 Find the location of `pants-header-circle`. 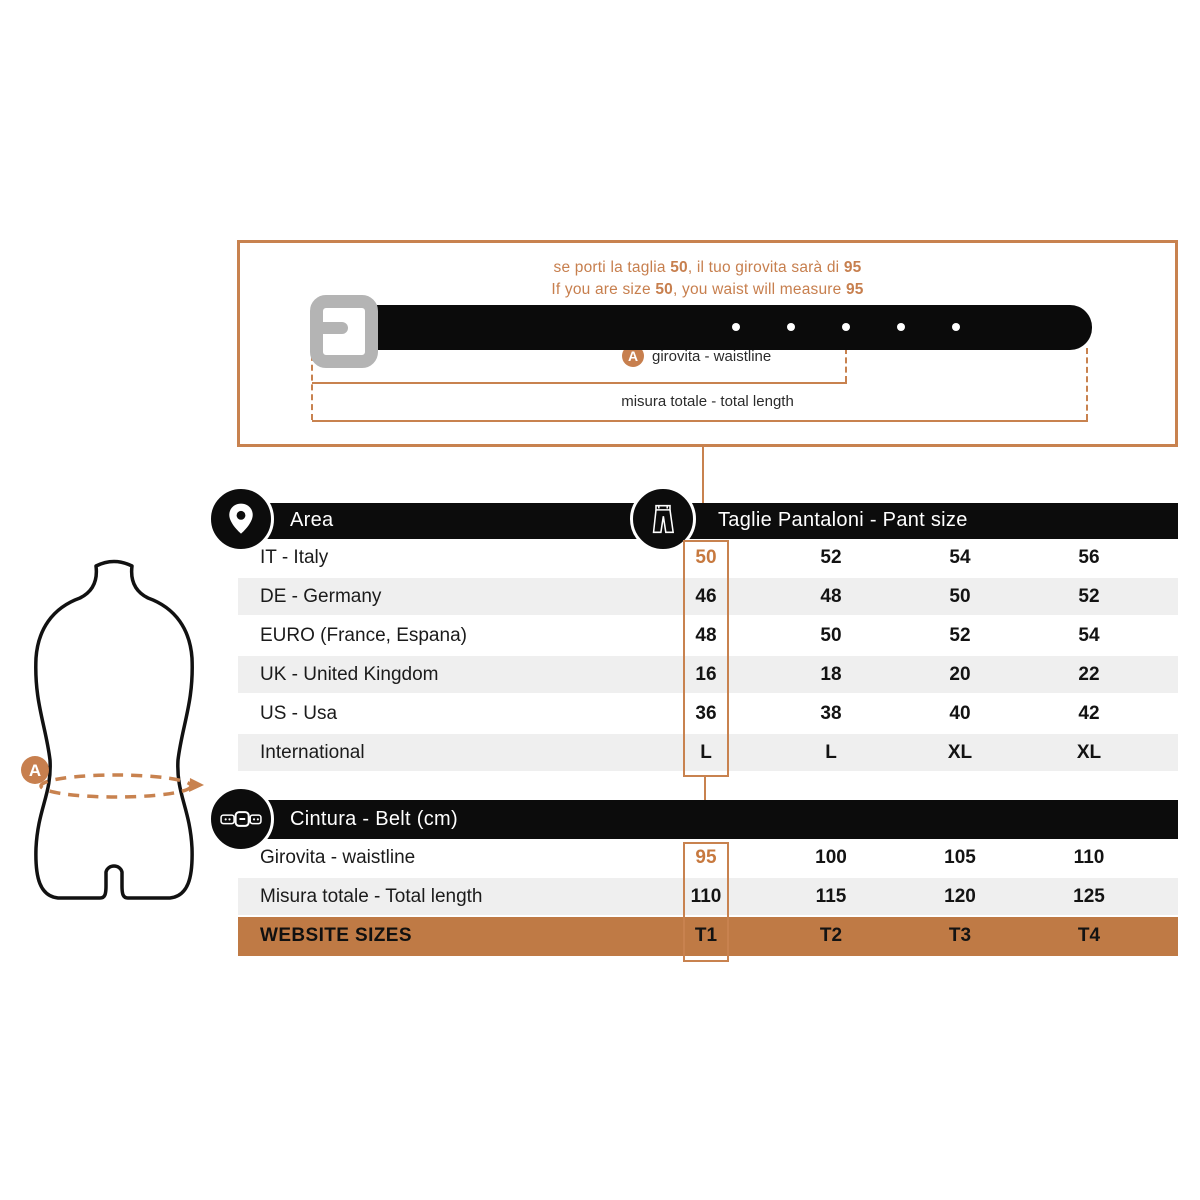

pants-header-circle is located at coordinates (663, 519).